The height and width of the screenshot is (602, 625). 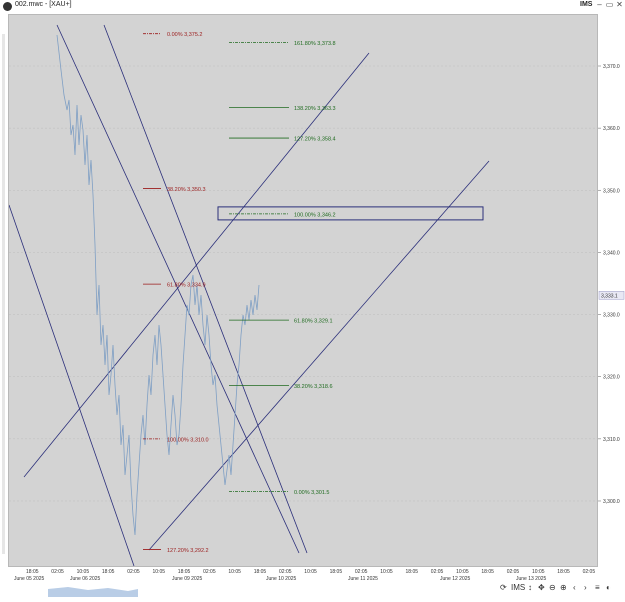 I want to click on app-icon, so click(x=7, y=6).